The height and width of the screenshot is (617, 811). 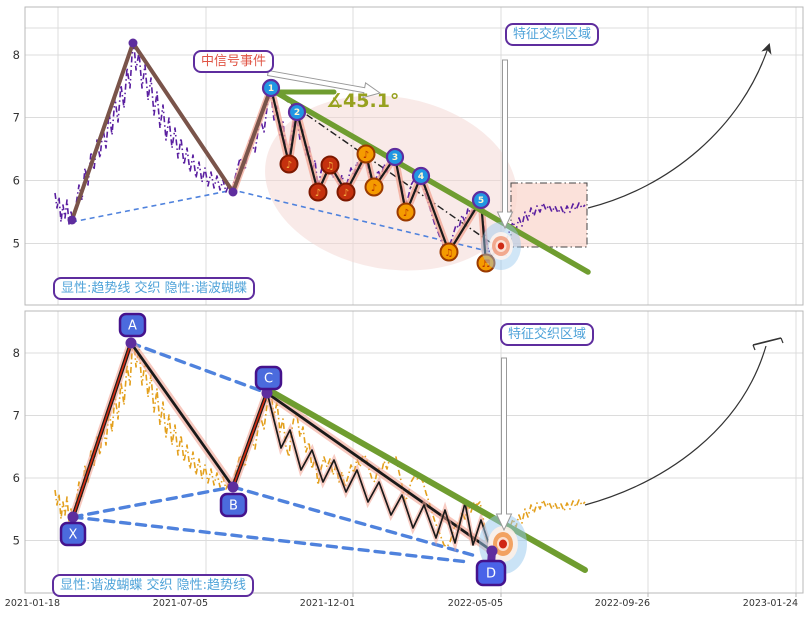 What do you see at coordinates (153, 585) in the screenshot?
I see `legend-bottom-panel: 显性:谐波蝴蝶 交织 隐性:趋势线` at bounding box center [153, 585].